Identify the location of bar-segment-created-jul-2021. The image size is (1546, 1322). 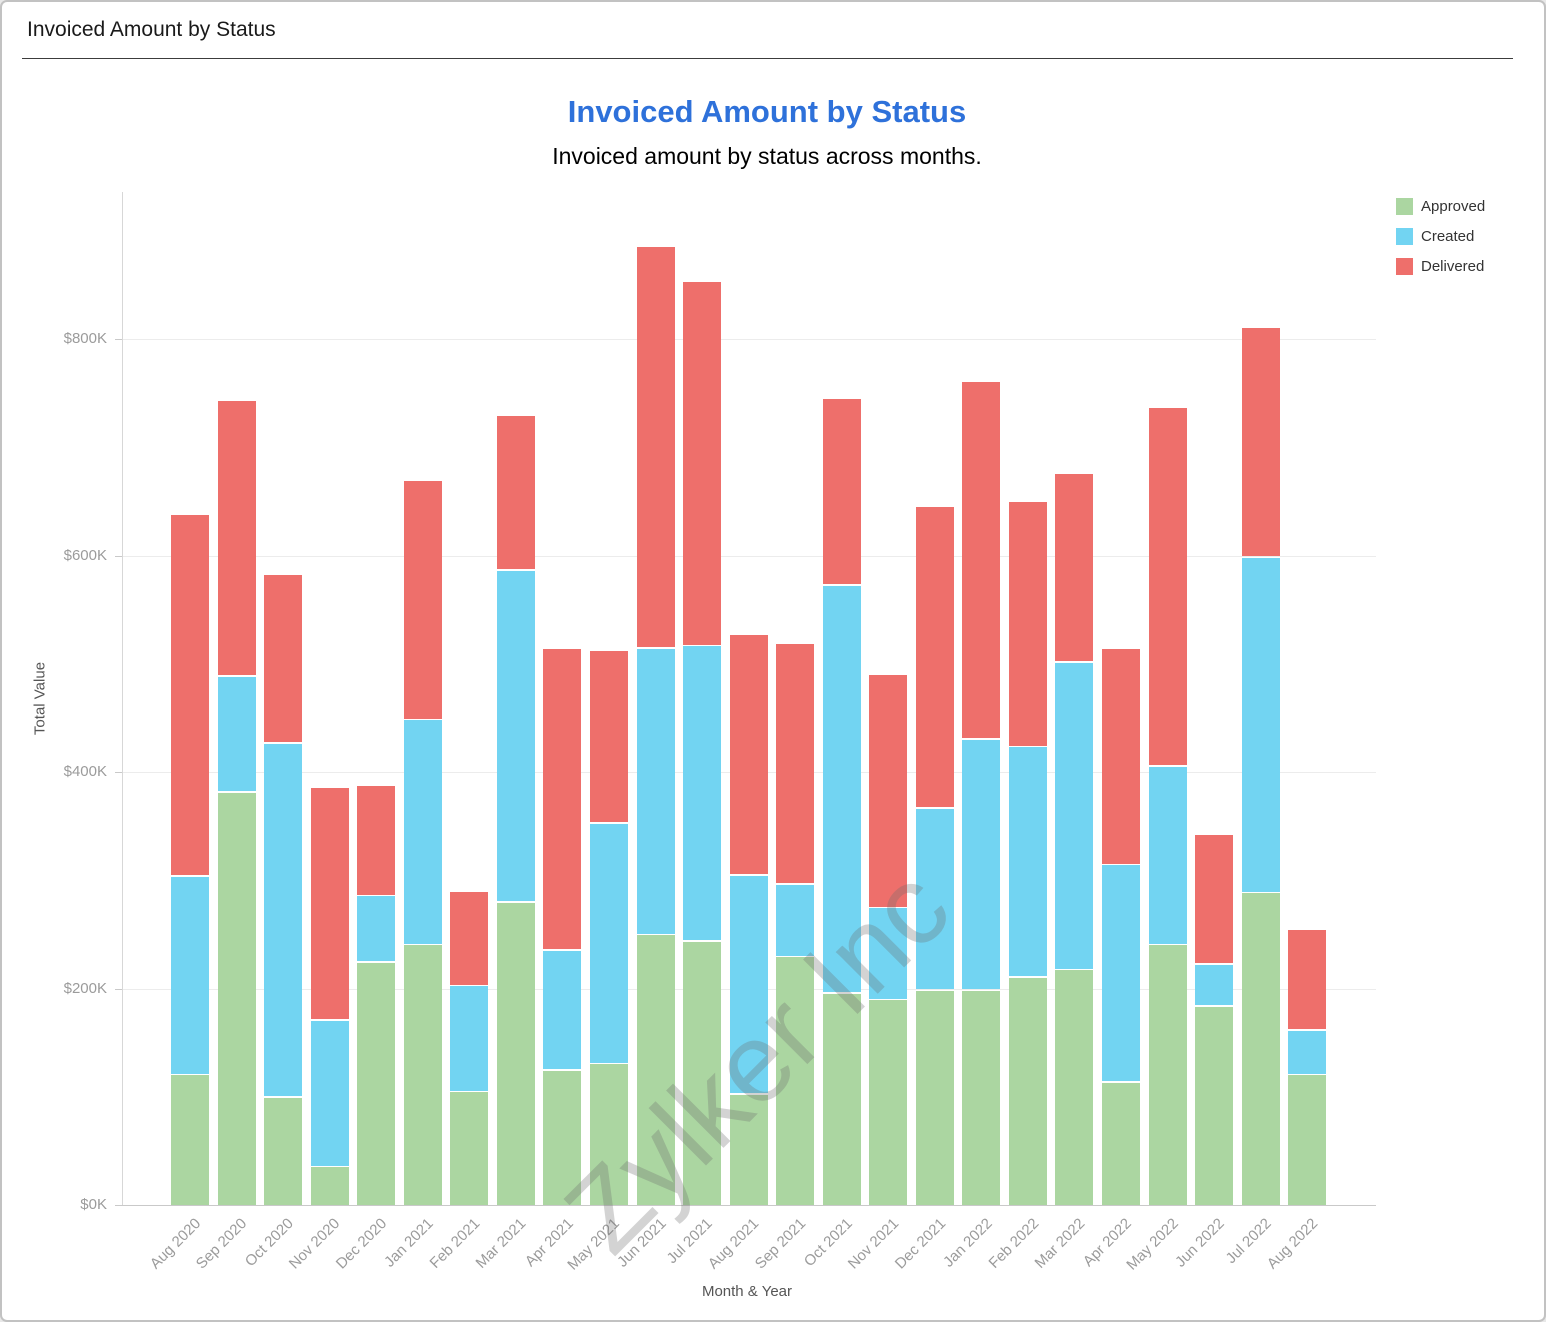
(702, 793).